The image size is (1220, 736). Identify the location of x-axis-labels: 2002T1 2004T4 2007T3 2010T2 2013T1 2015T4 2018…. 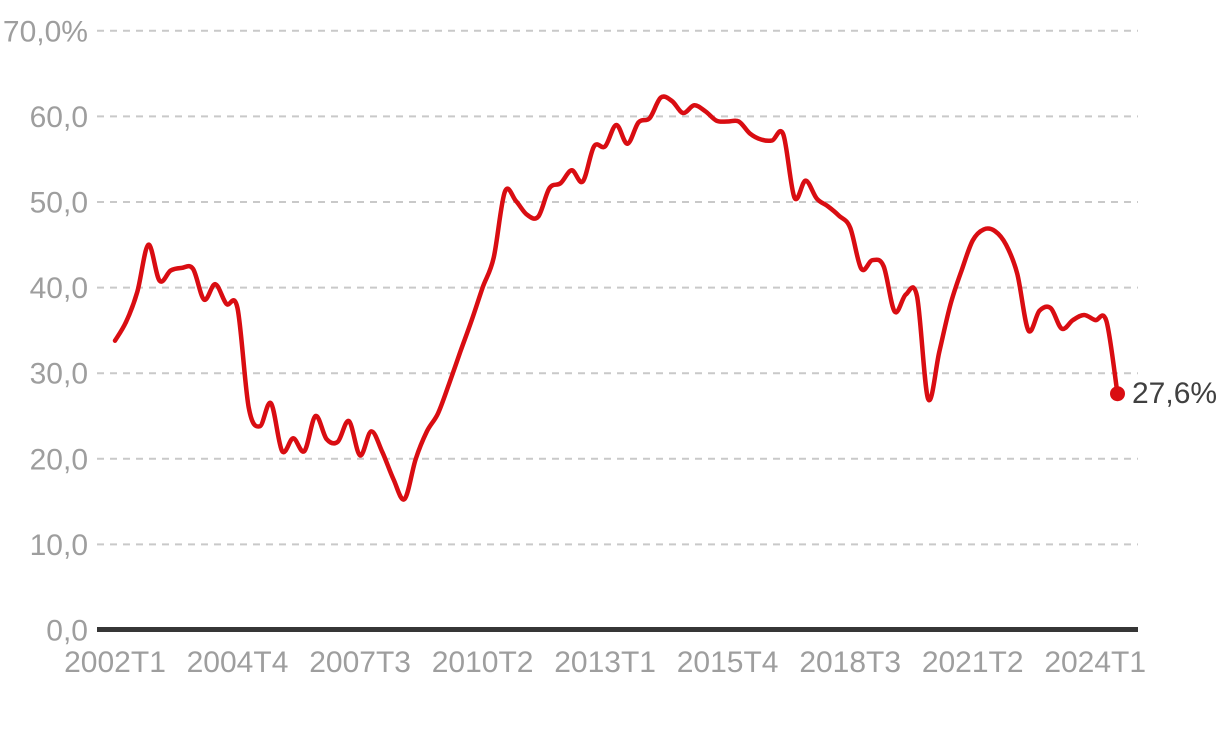
(605, 662).